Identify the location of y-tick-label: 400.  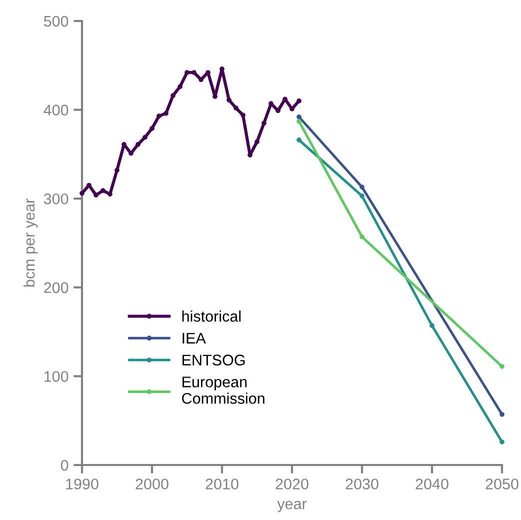
(56, 110).